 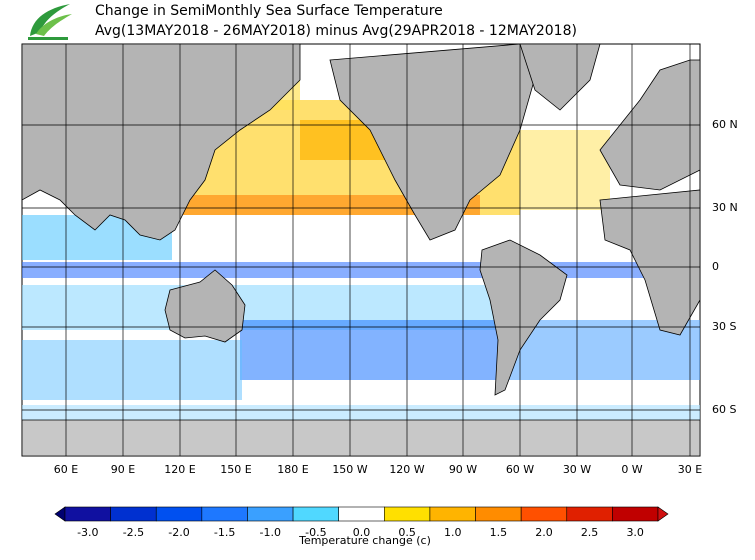 What do you see at coordinates (292, 469) in the screenshot?
I see `lon-label: 180 E` at bounding box center [292, 469].